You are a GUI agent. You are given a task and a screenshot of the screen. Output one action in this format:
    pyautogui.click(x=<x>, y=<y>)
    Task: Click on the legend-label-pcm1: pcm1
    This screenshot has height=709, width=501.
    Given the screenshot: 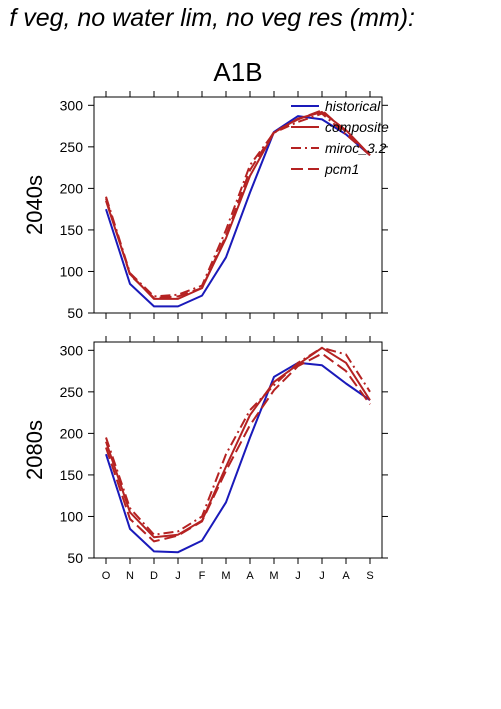 What is the action you would take?
    pyautogui.click(x=341, y=169)
    